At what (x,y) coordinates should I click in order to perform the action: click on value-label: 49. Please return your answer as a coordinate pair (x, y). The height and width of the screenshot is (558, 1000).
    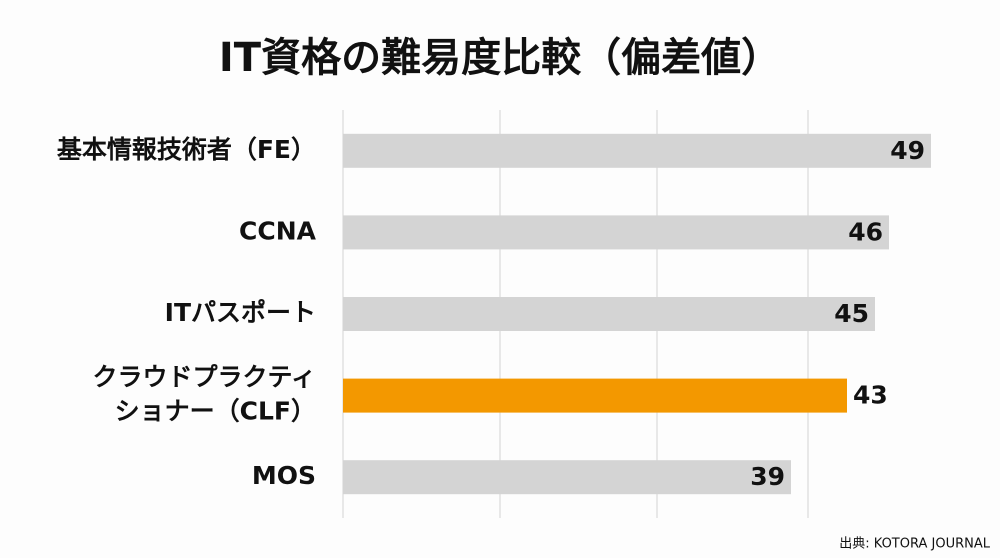
    Looking at the image, I should click on (907, 150).